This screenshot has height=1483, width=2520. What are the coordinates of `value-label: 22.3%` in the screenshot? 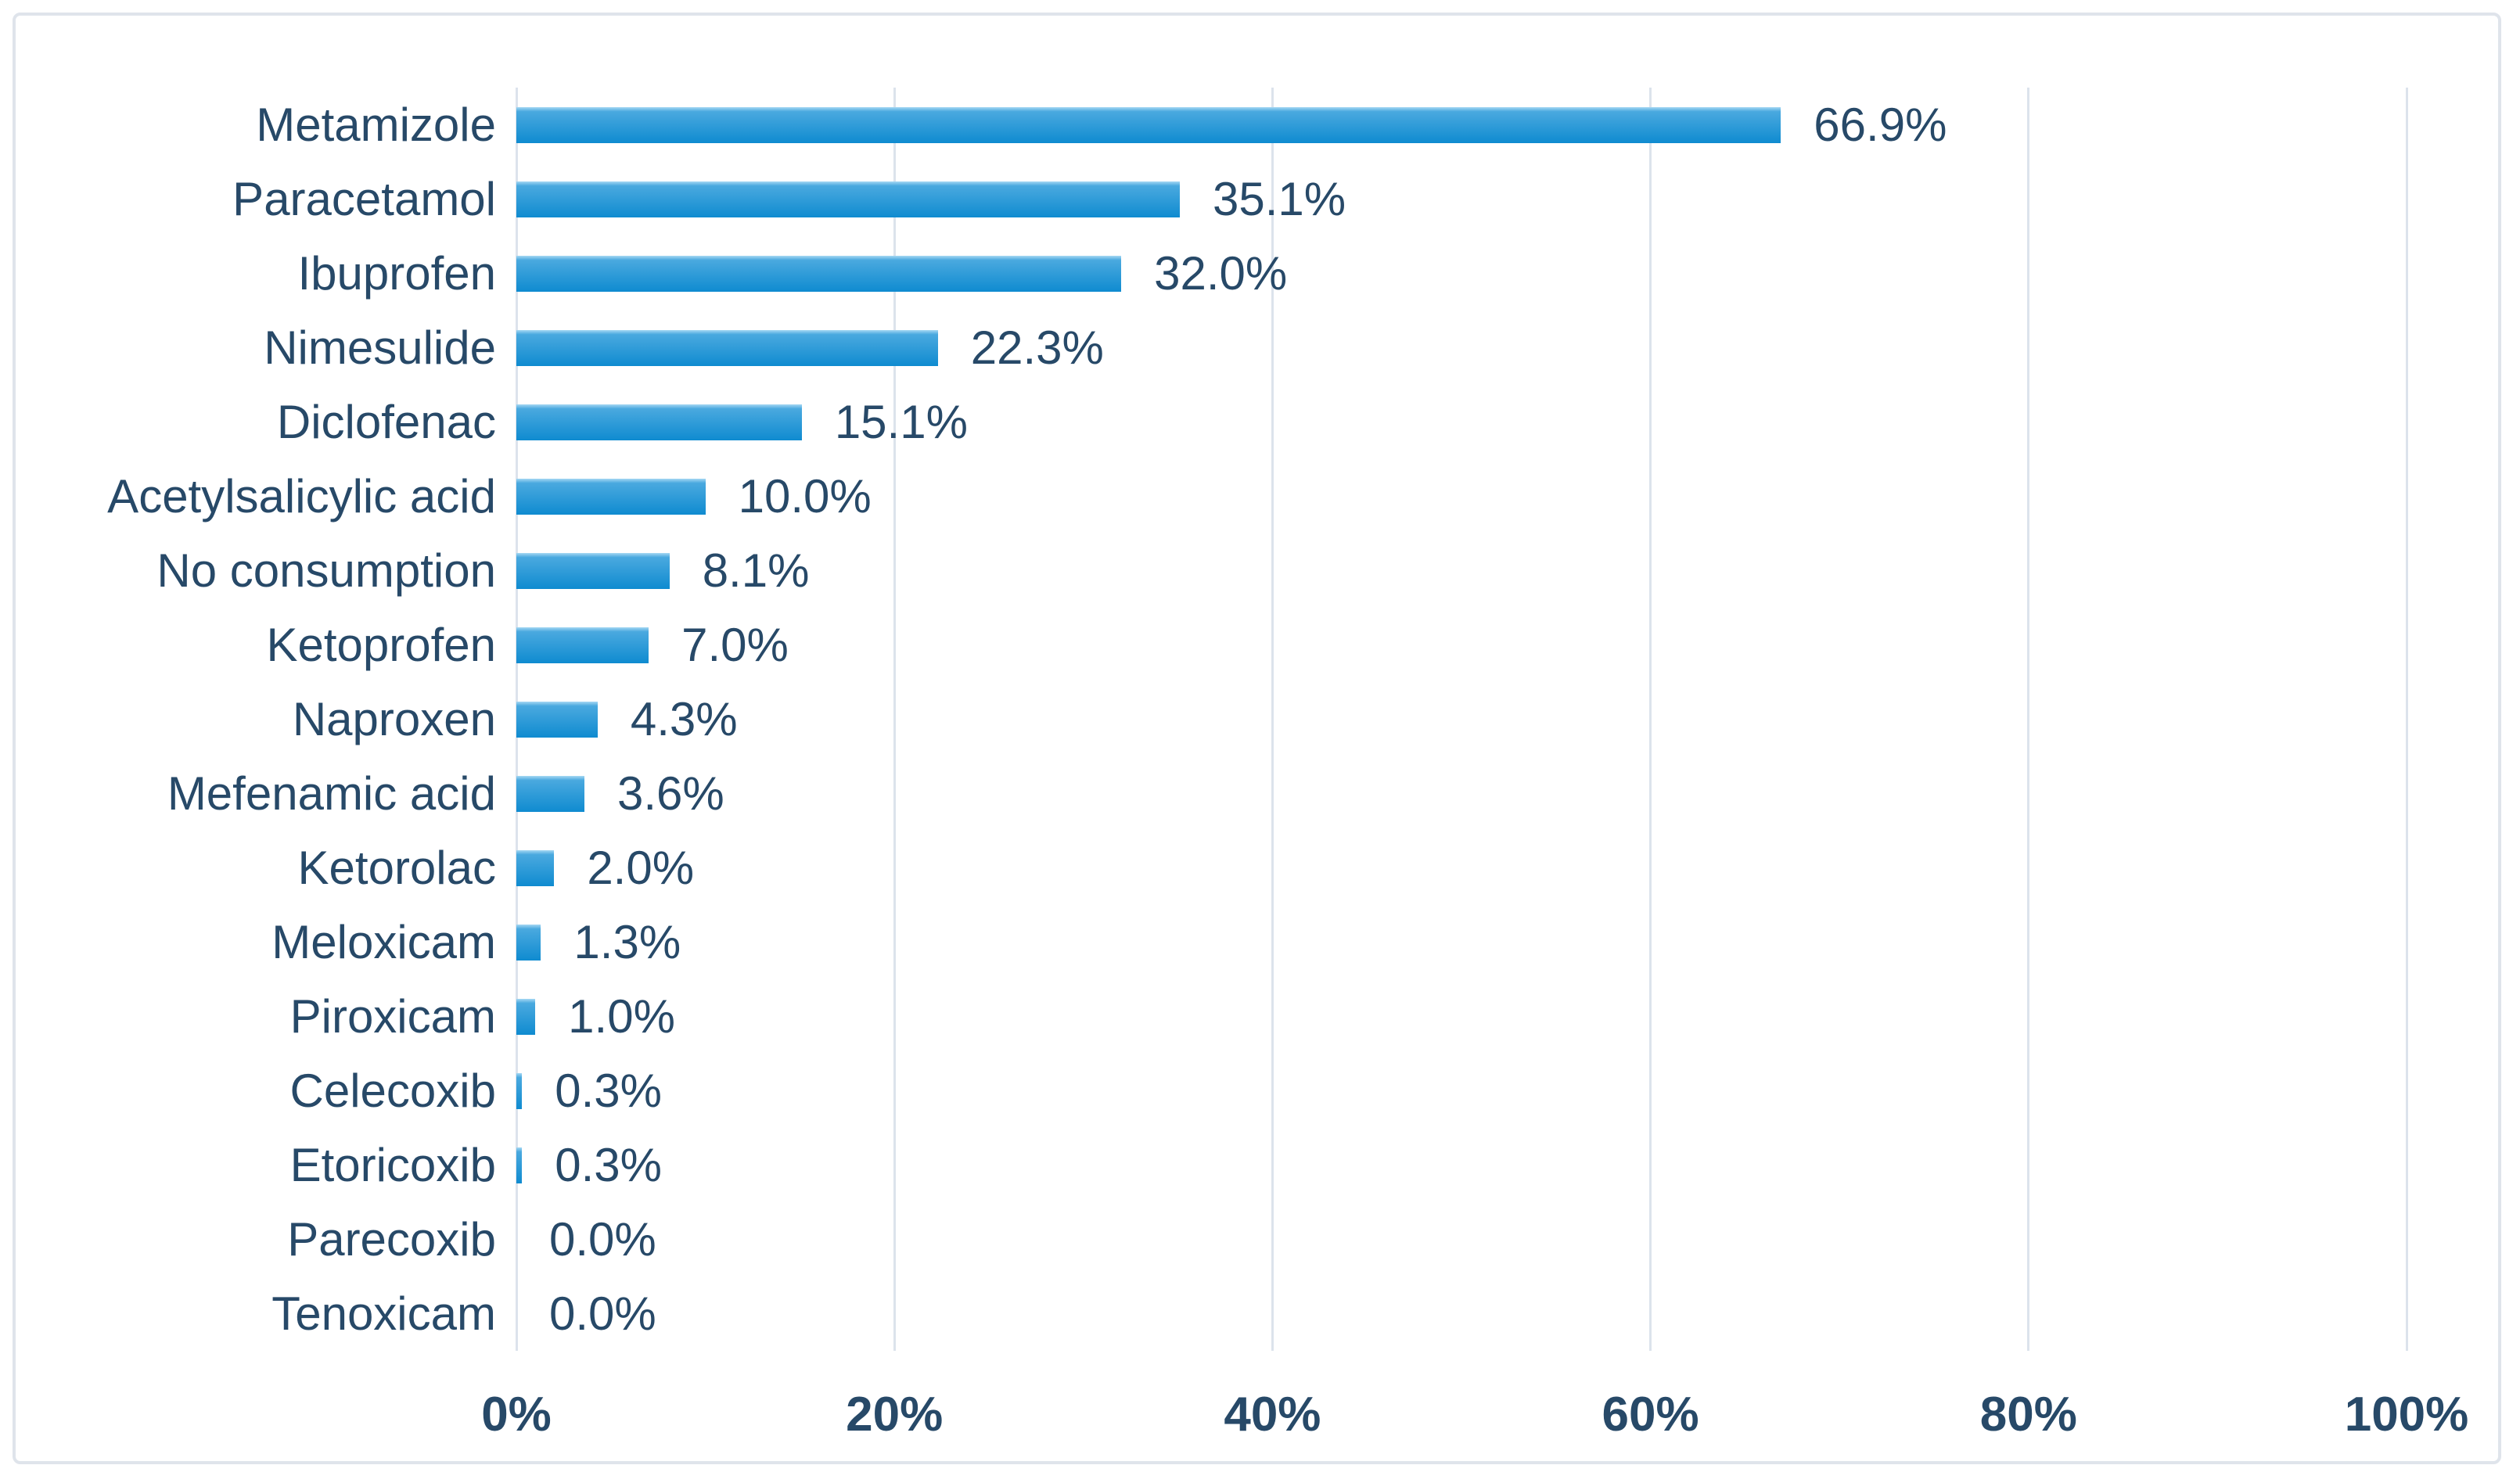 It's located at (1037, 347).